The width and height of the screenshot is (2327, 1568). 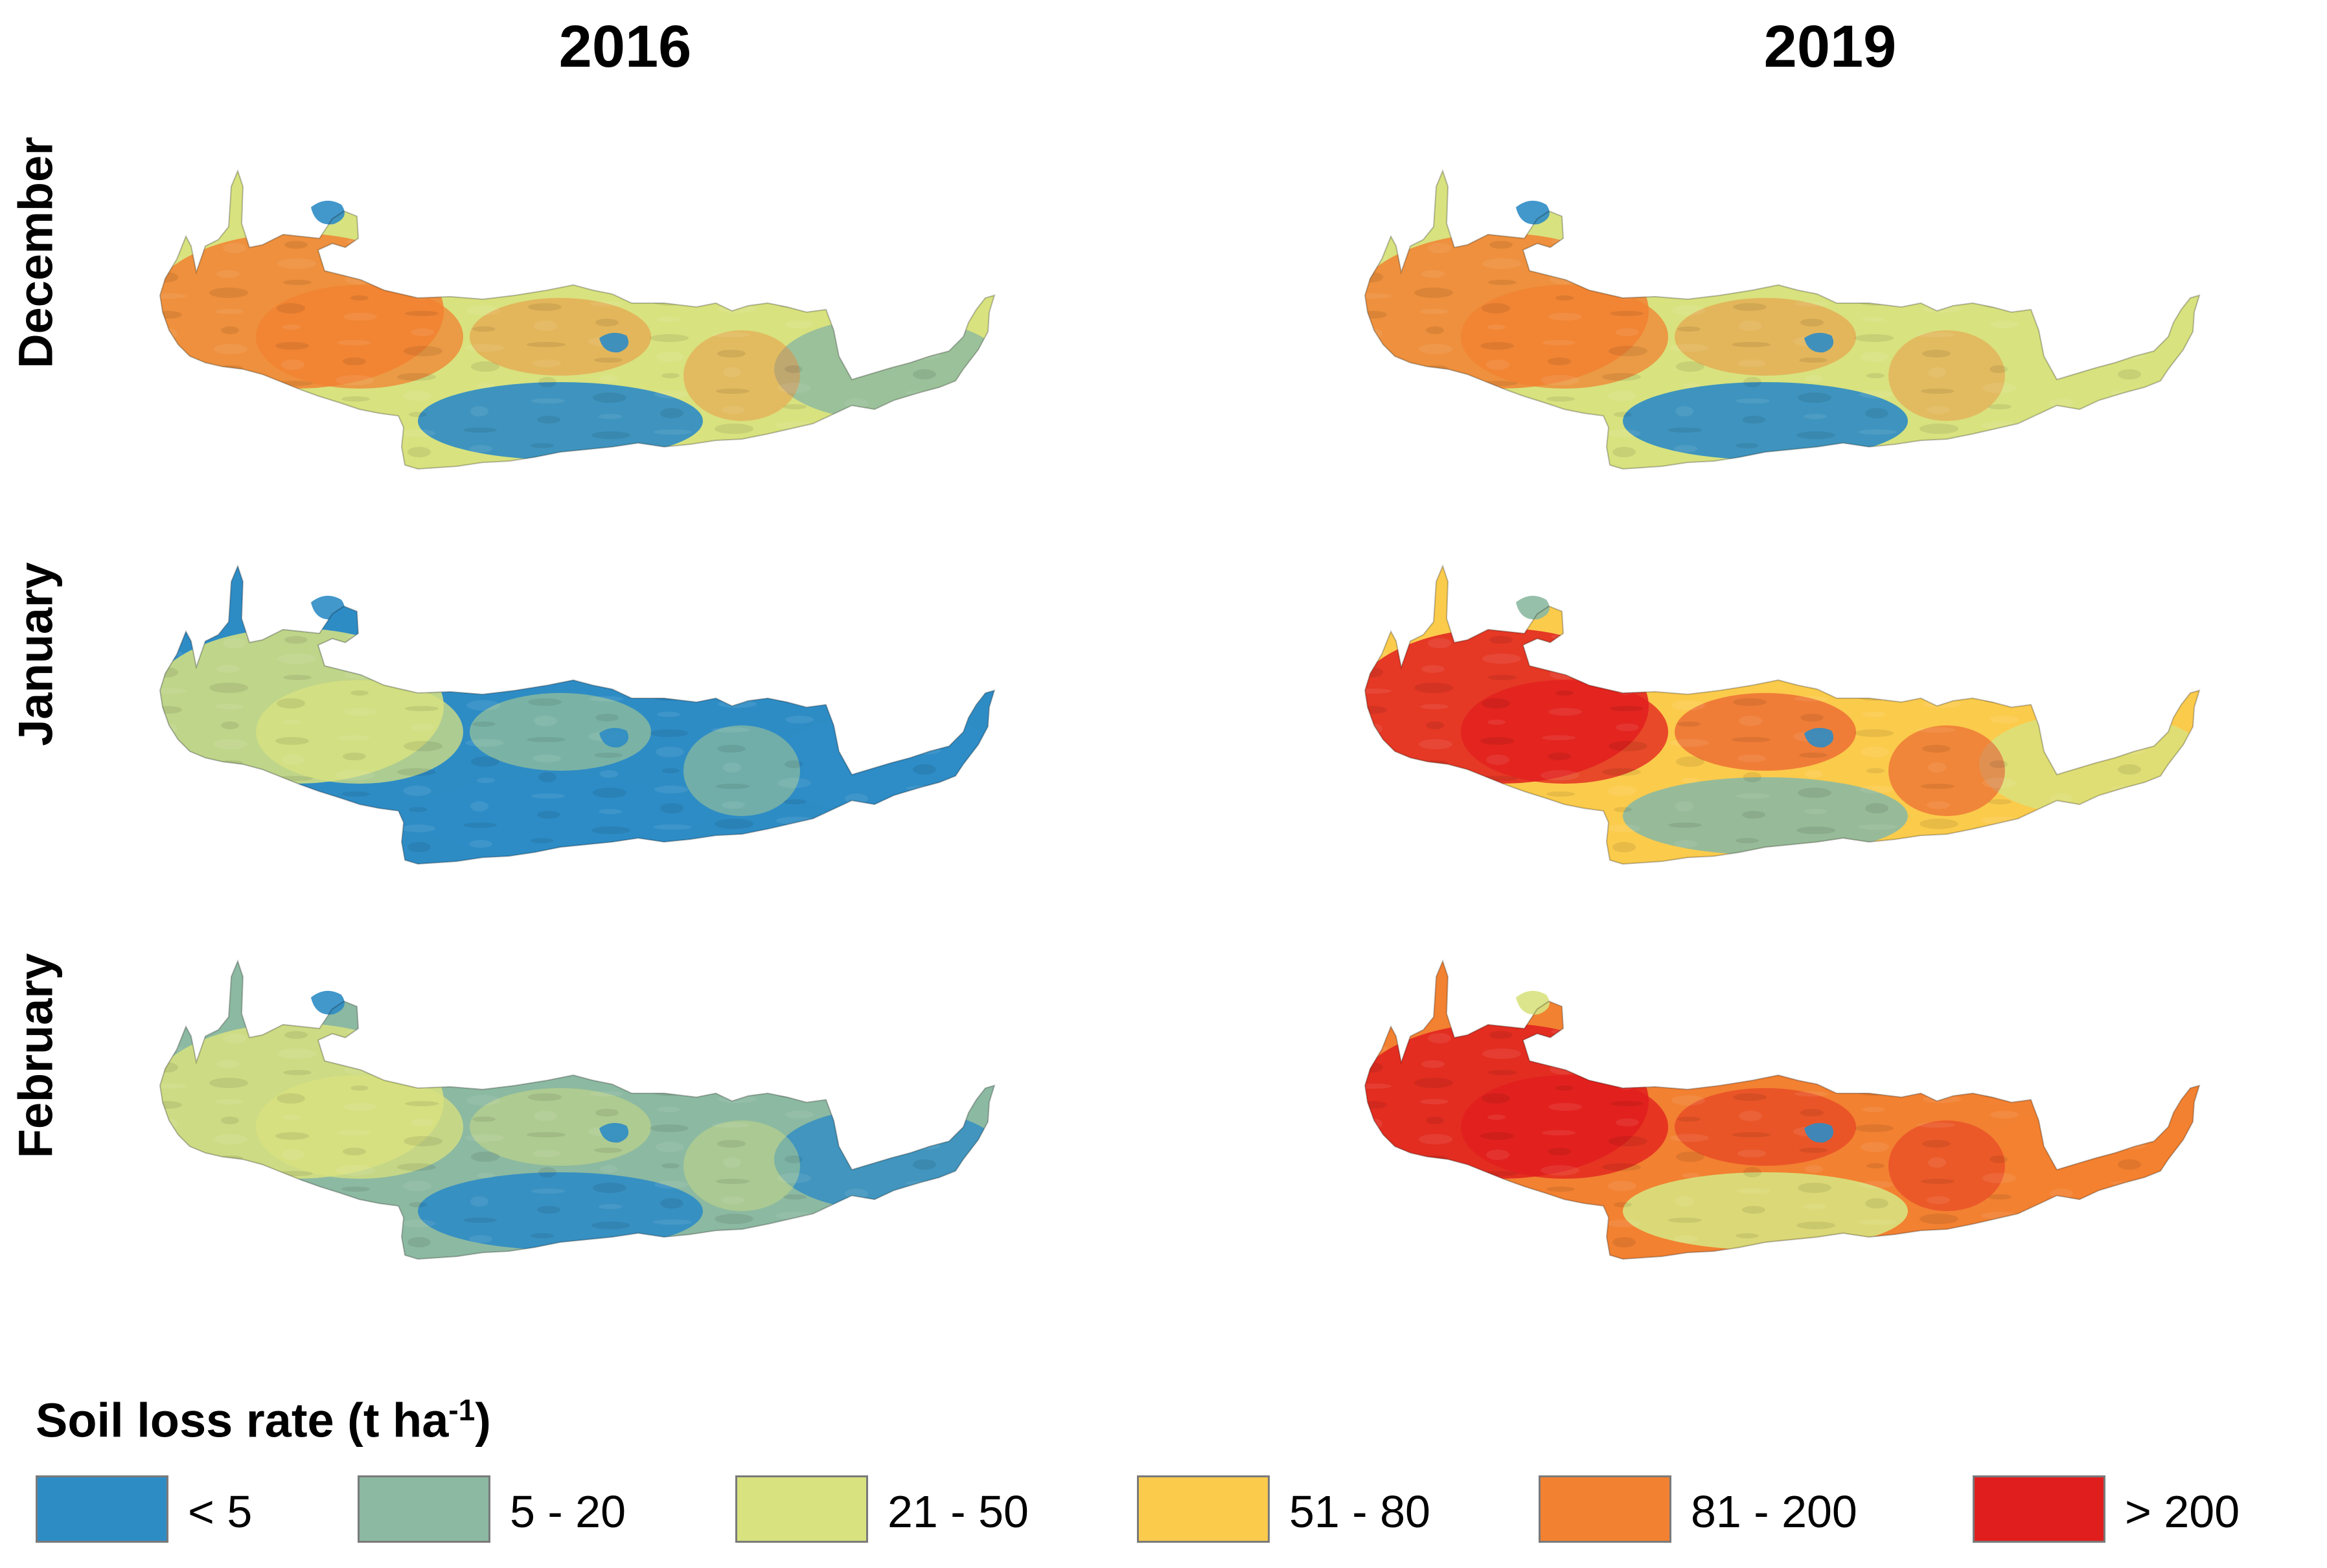 I want to click on legend-label: 5 - 20, so click(x=568, y=1512).